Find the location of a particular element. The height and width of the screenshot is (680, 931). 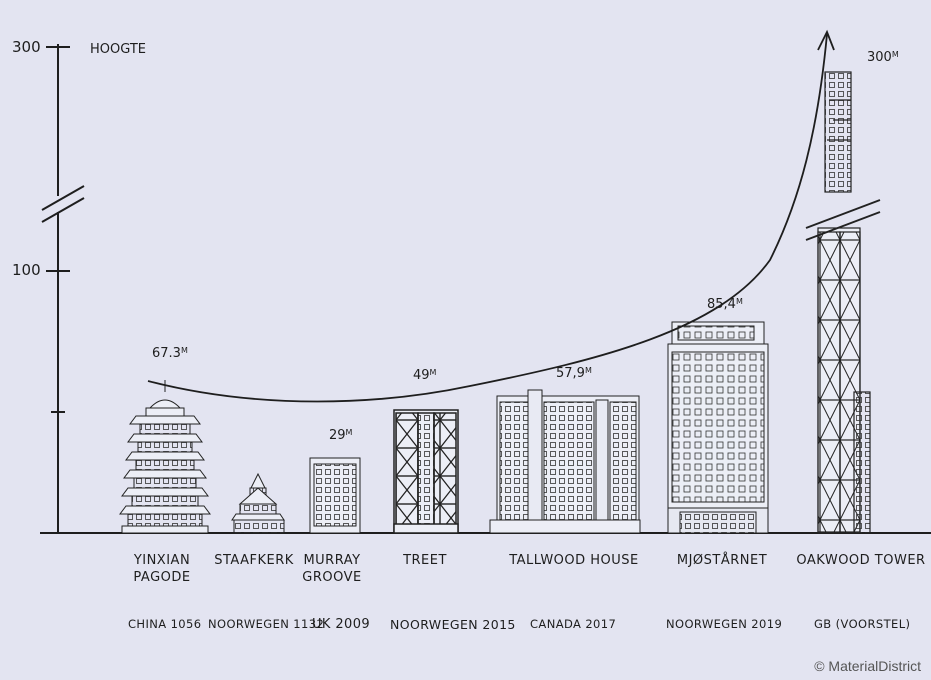

height-label-treet: 49M is located at coordinates (425, 375).